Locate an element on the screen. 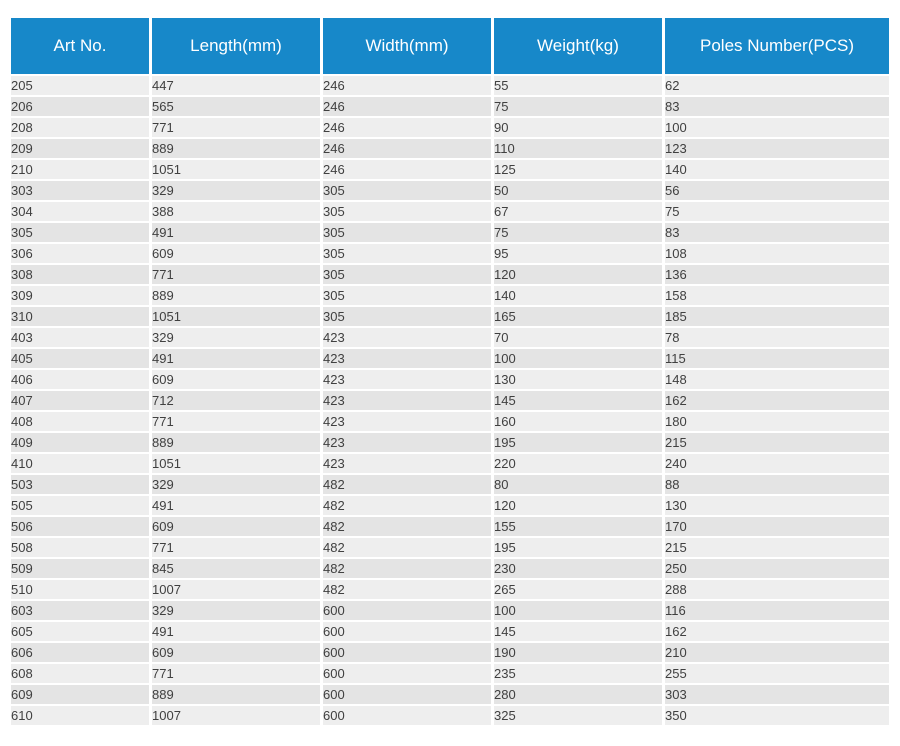  cell-length-mm: 1007 is located at coordinates (236, 589).